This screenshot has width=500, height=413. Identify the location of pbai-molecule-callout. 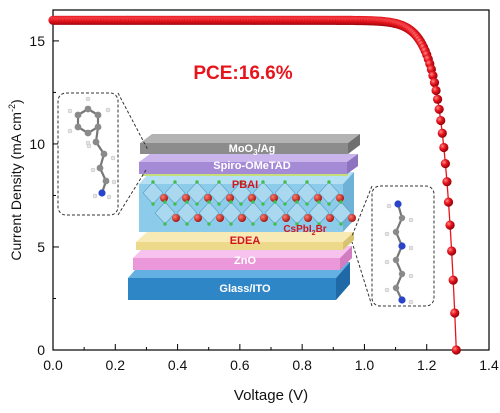
(103, 154).